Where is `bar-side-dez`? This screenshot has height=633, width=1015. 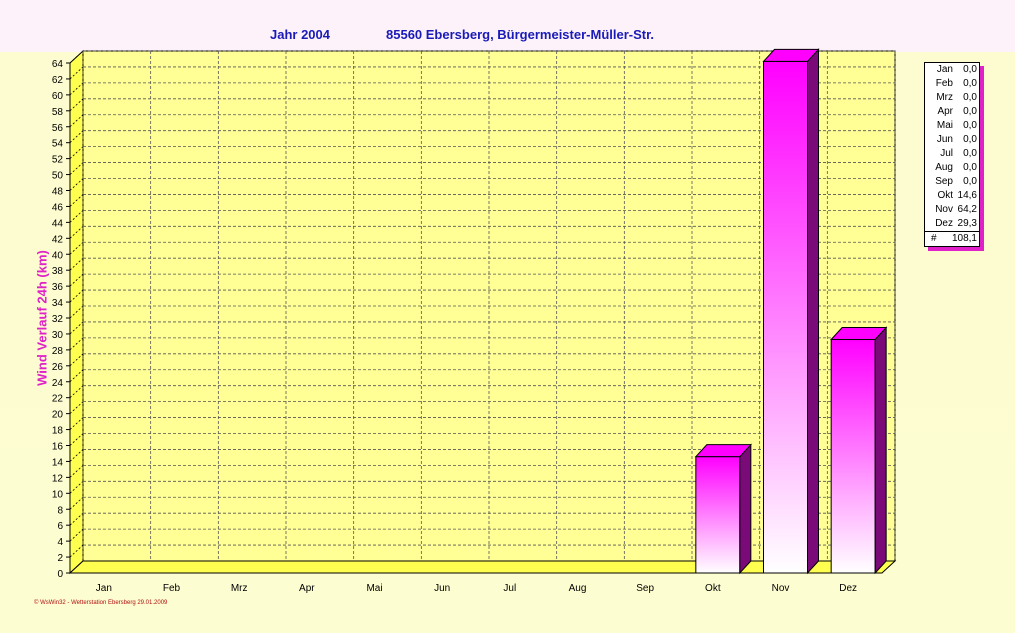
bar-side-dez is located at coordinates (880, 450).